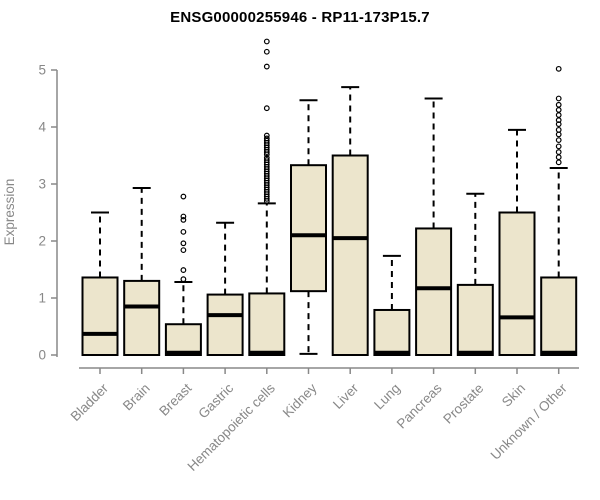 The image size is (600, 500). I want to click on box-skin, so click(517, 283).